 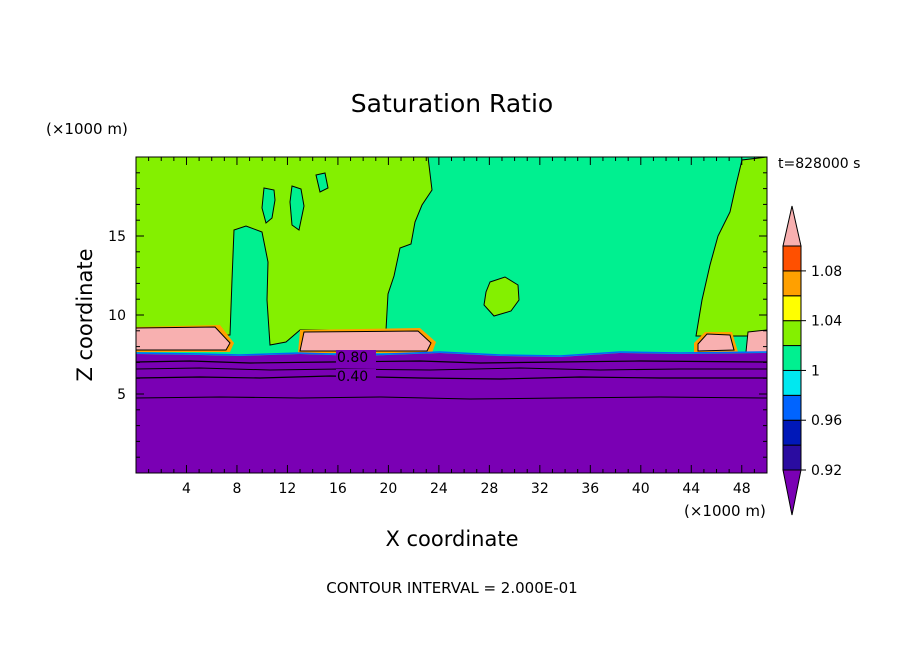 What do you see at coordinates (352, 377) in the screenshot?
I see `contour-label-0-40: 0.40` at bounding box center [352, 377].